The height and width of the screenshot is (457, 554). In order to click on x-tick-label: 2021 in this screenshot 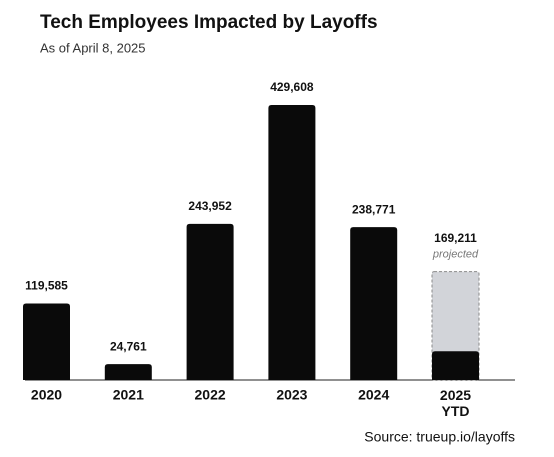, I will do `click(128, 395)`.